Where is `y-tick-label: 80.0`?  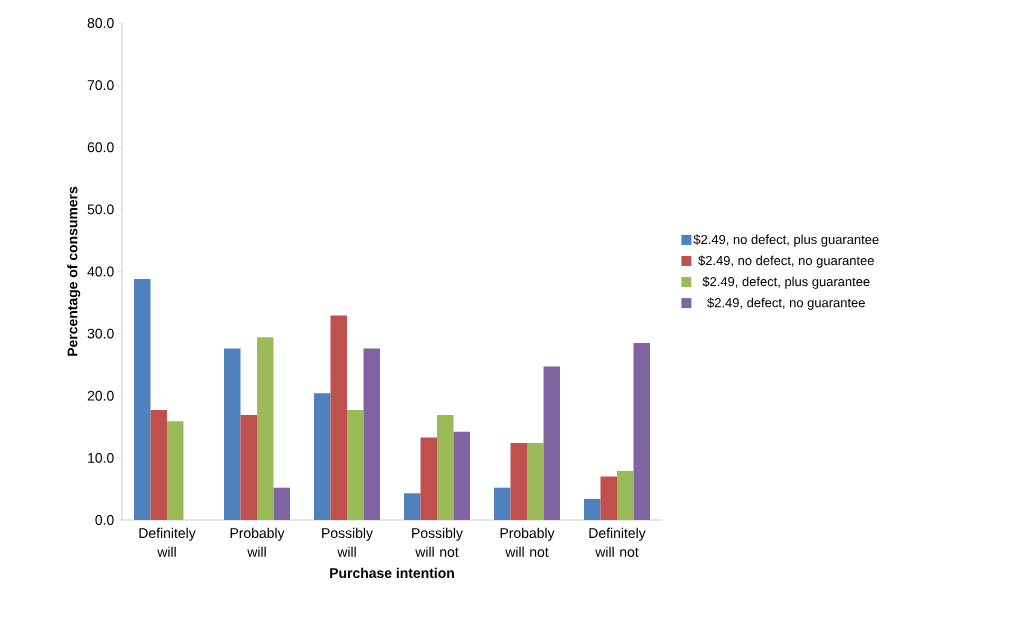 y-tick-label: 80.0 is located at coordinates (100, 23).